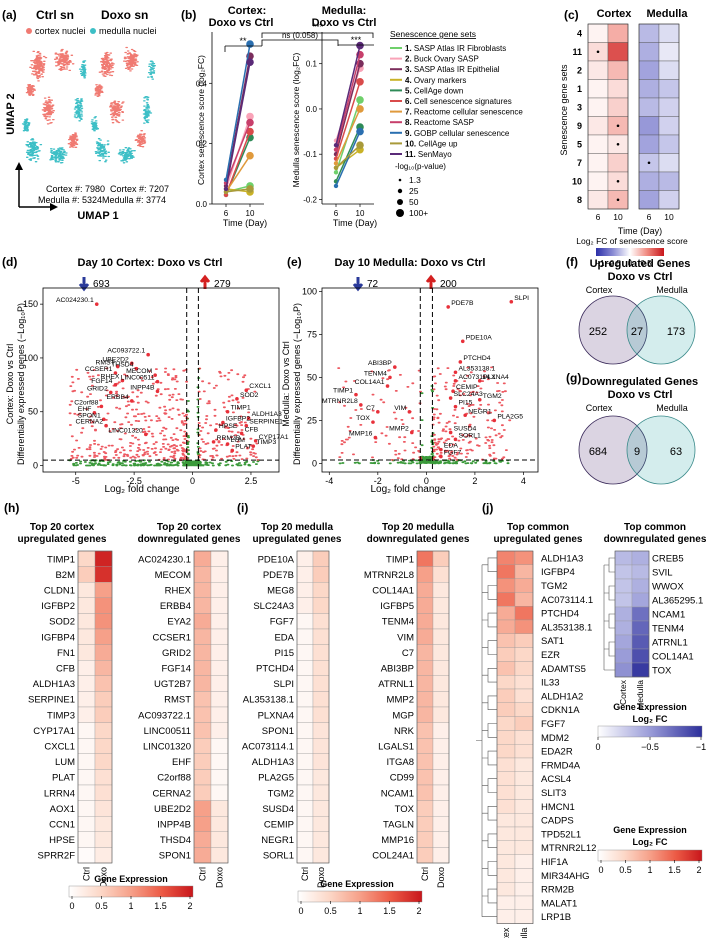 This screenshot has width=709, height=938. I want to click on gene-name: PTCHD4, so click(275, 669).